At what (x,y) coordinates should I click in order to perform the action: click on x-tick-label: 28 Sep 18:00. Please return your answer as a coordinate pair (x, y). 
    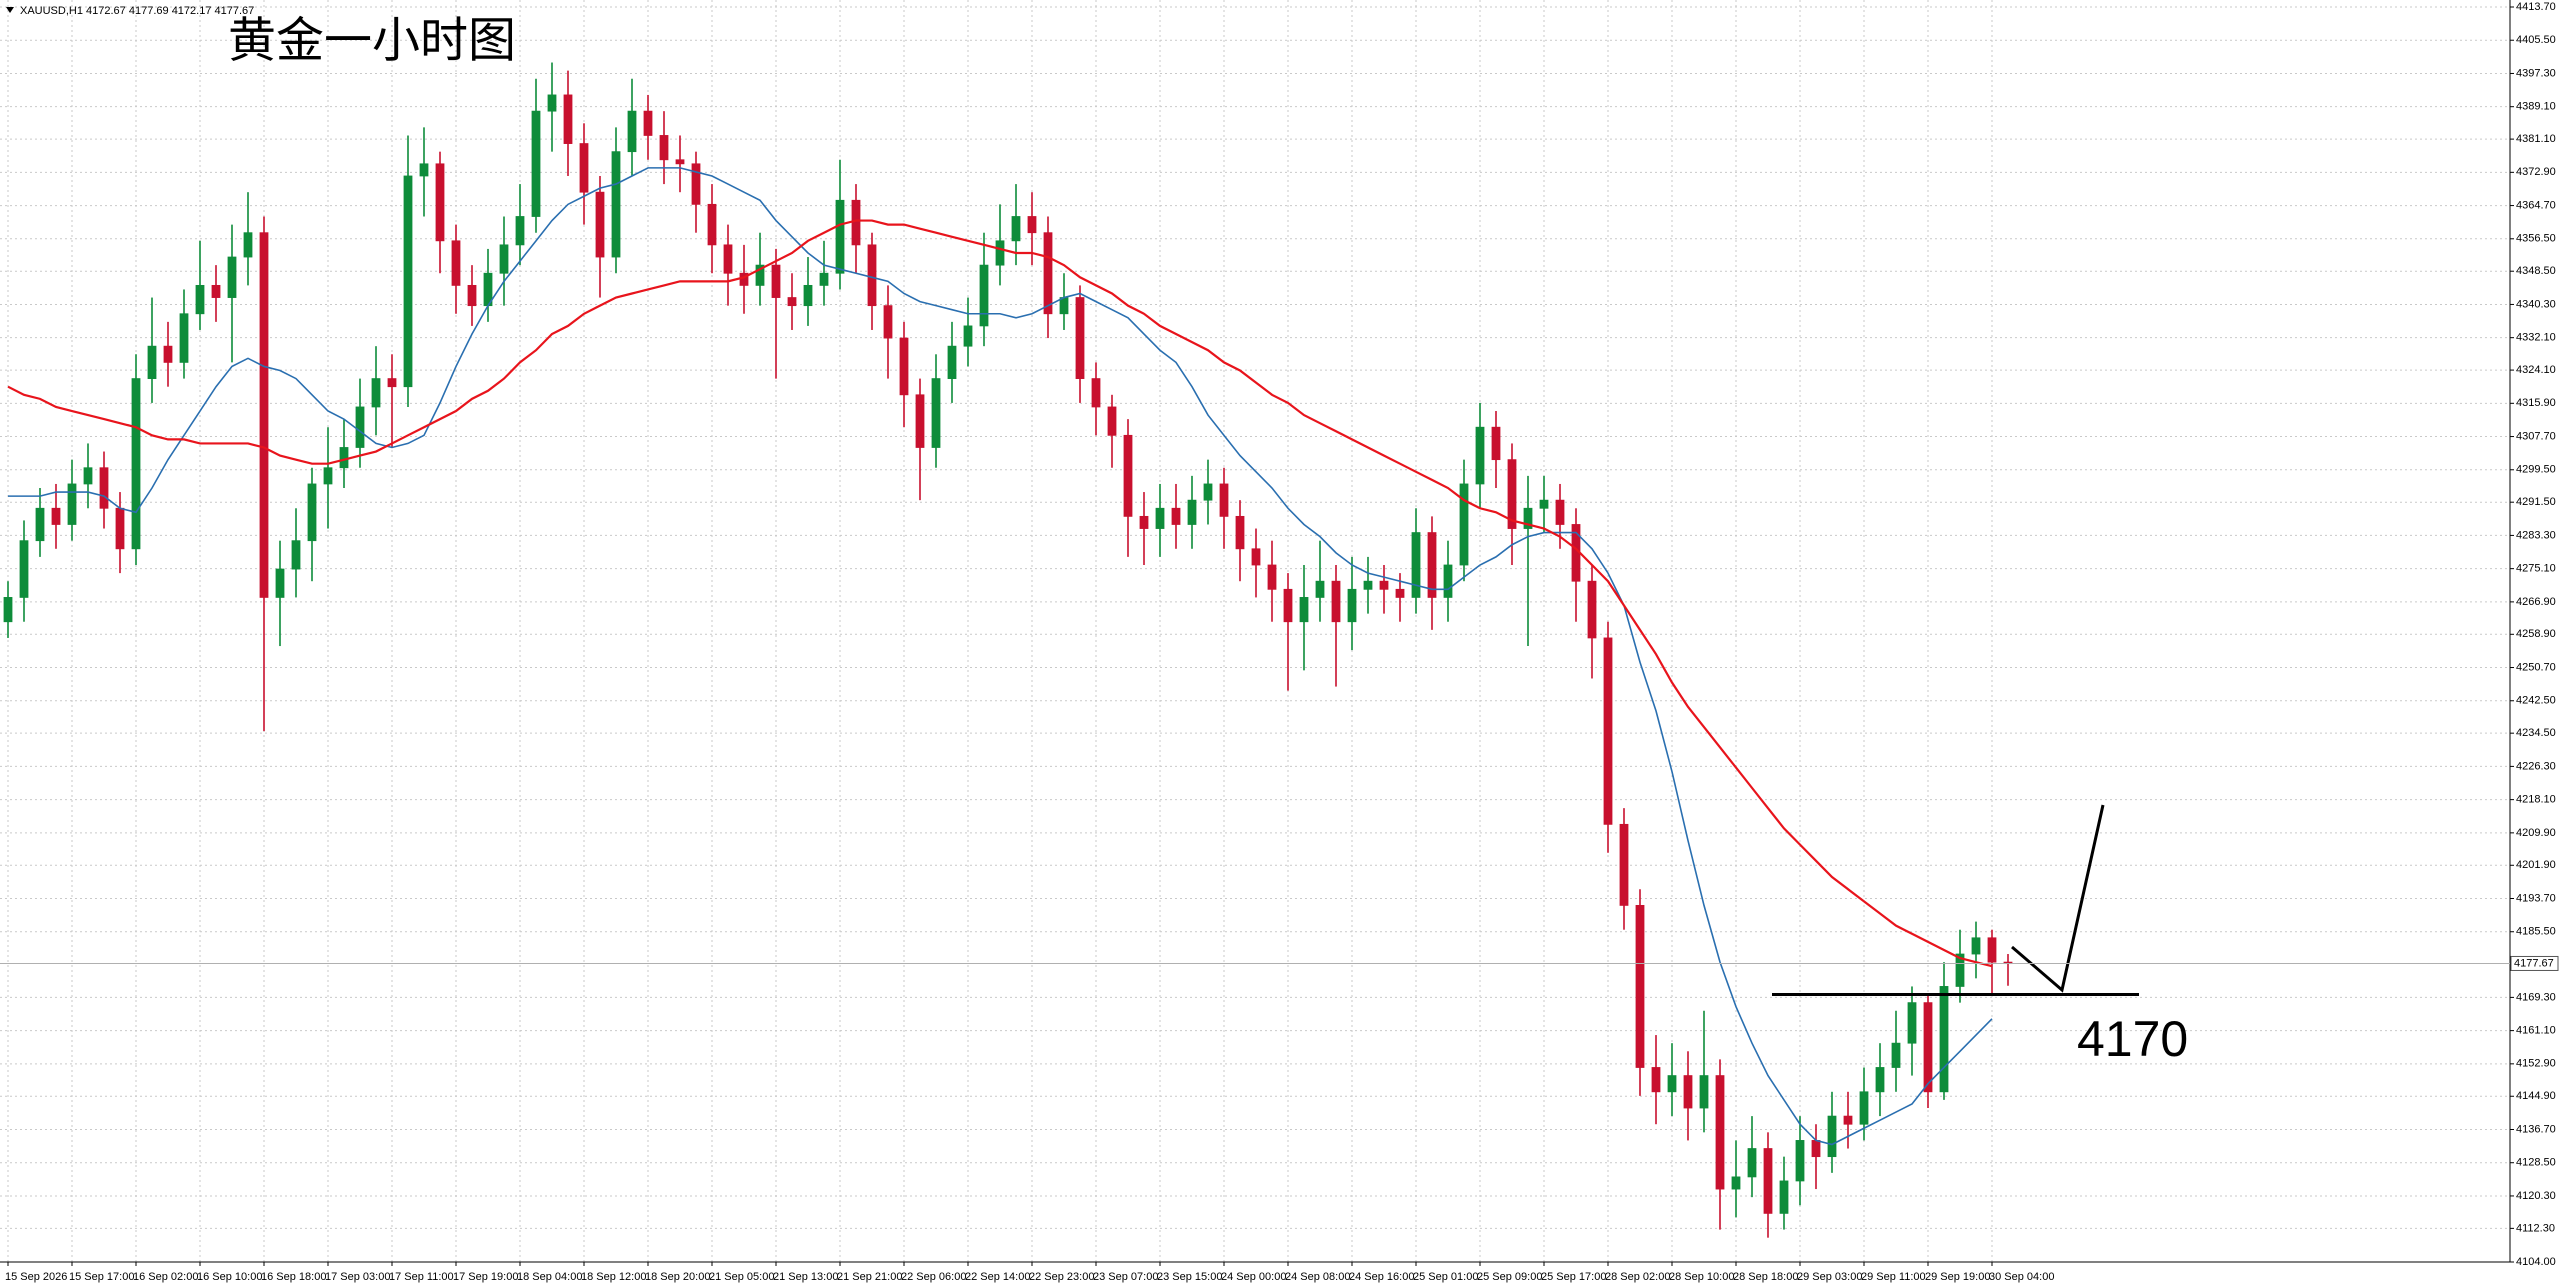
    Looking at the image, I should click on (1765, 1277).